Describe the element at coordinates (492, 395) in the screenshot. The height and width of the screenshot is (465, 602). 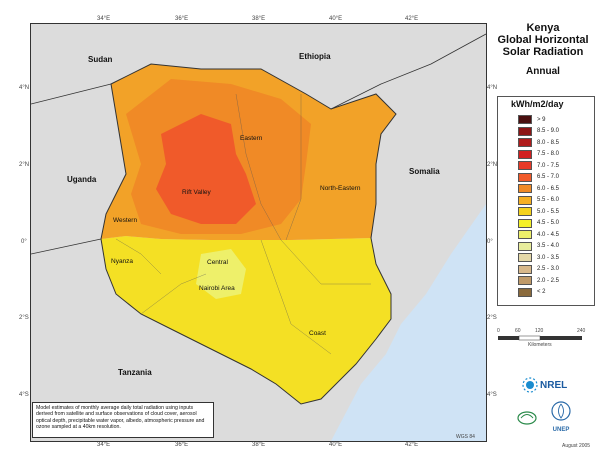
I see `lat-tick-4s-right: 4°S` at that location.